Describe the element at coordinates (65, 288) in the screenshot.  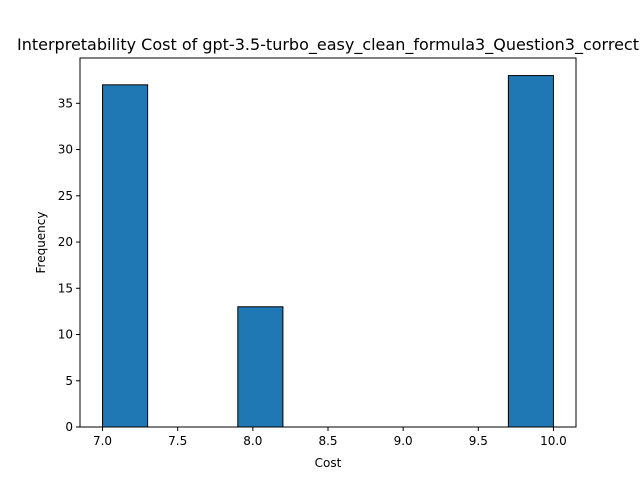
I see `y-tick-label: 15` at that location.